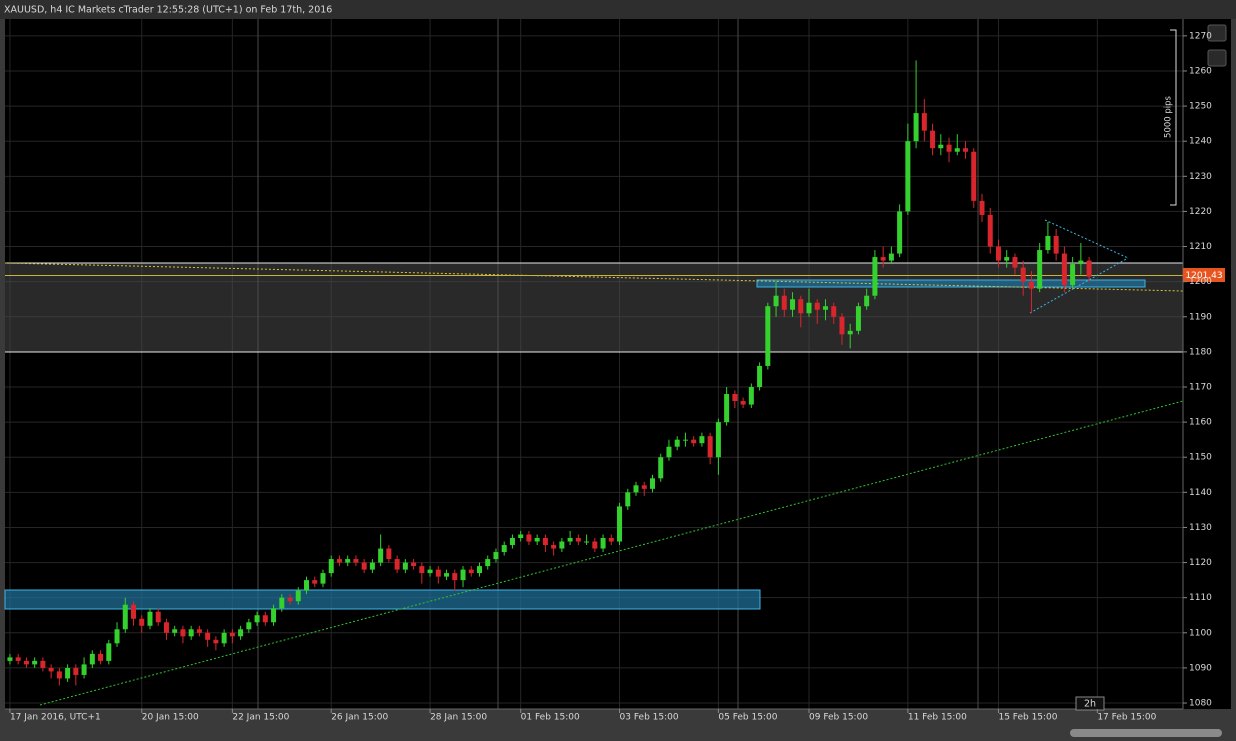 The image size is (1236, 741). What do you see at coordinates (1086, 239) in the screenshot?
I see `triangle-line` at bounding box center [1086, 239].